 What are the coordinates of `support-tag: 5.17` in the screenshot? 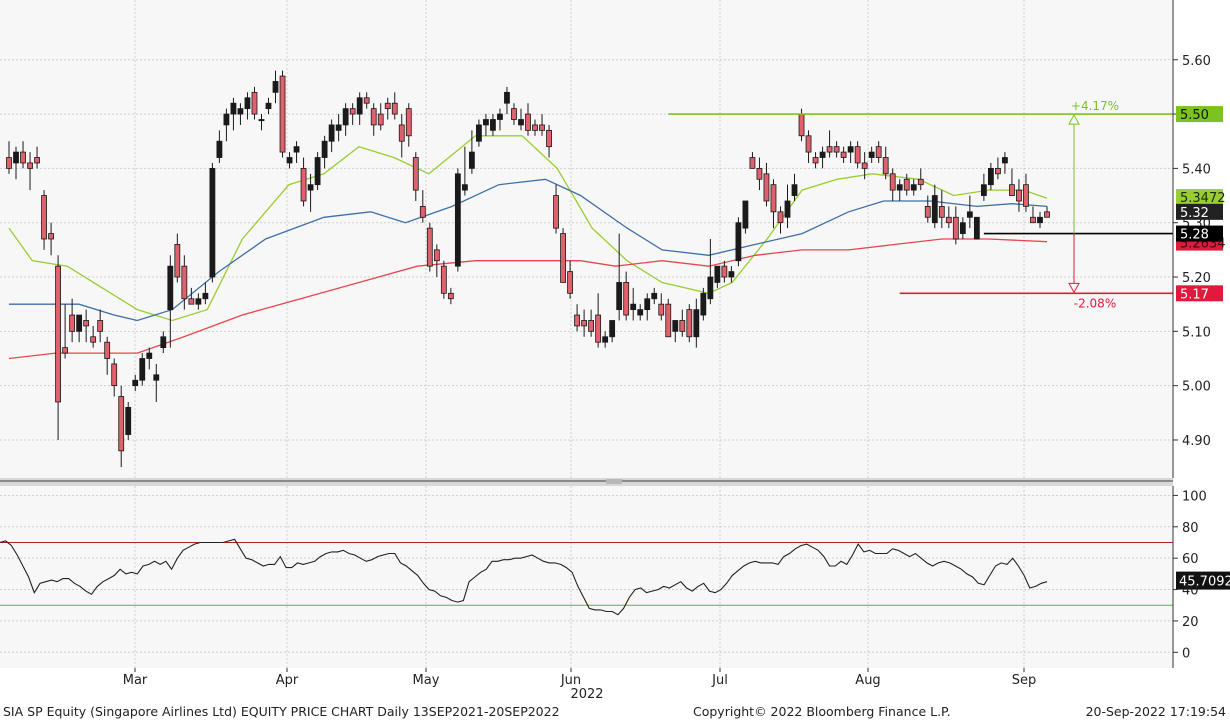 It's located at (1194, 294).